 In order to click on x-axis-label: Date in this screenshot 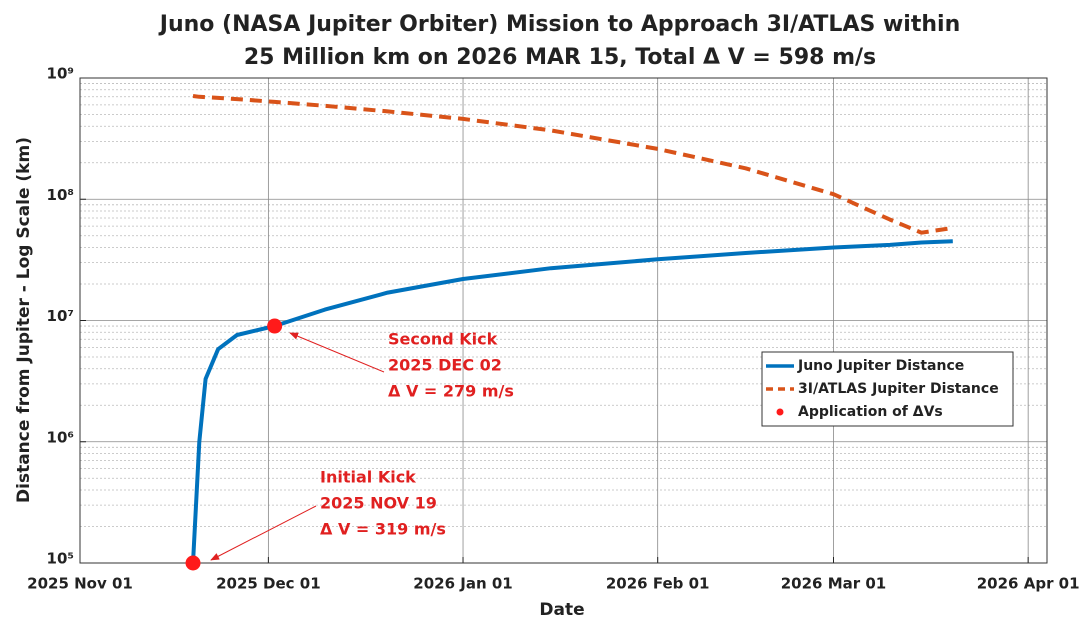, I will do `click(561, 610)`.